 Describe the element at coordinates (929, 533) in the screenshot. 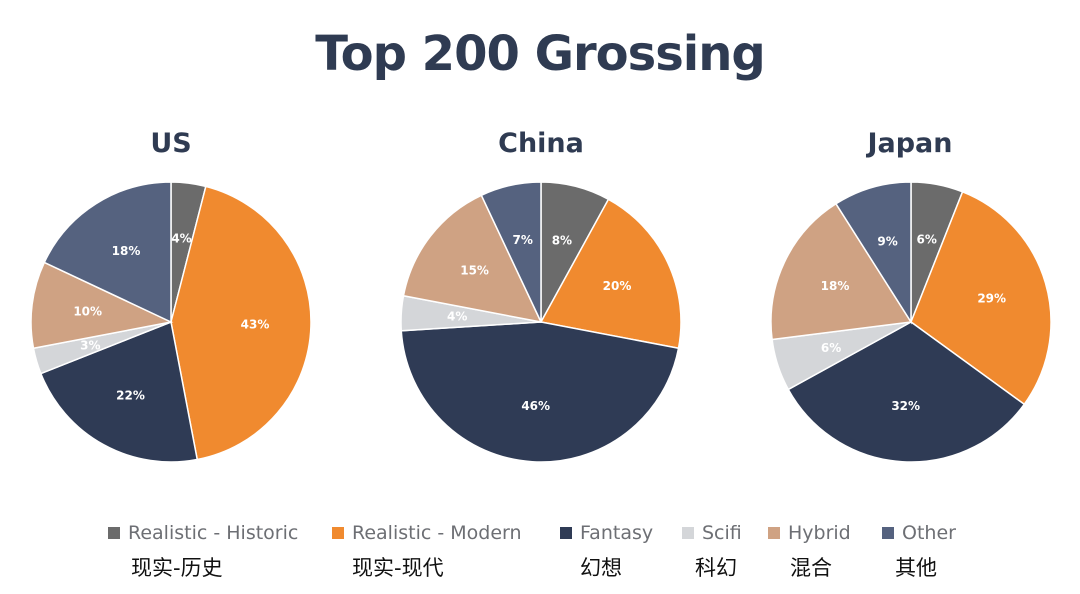

I see `legend-label-other: Other` at that location.